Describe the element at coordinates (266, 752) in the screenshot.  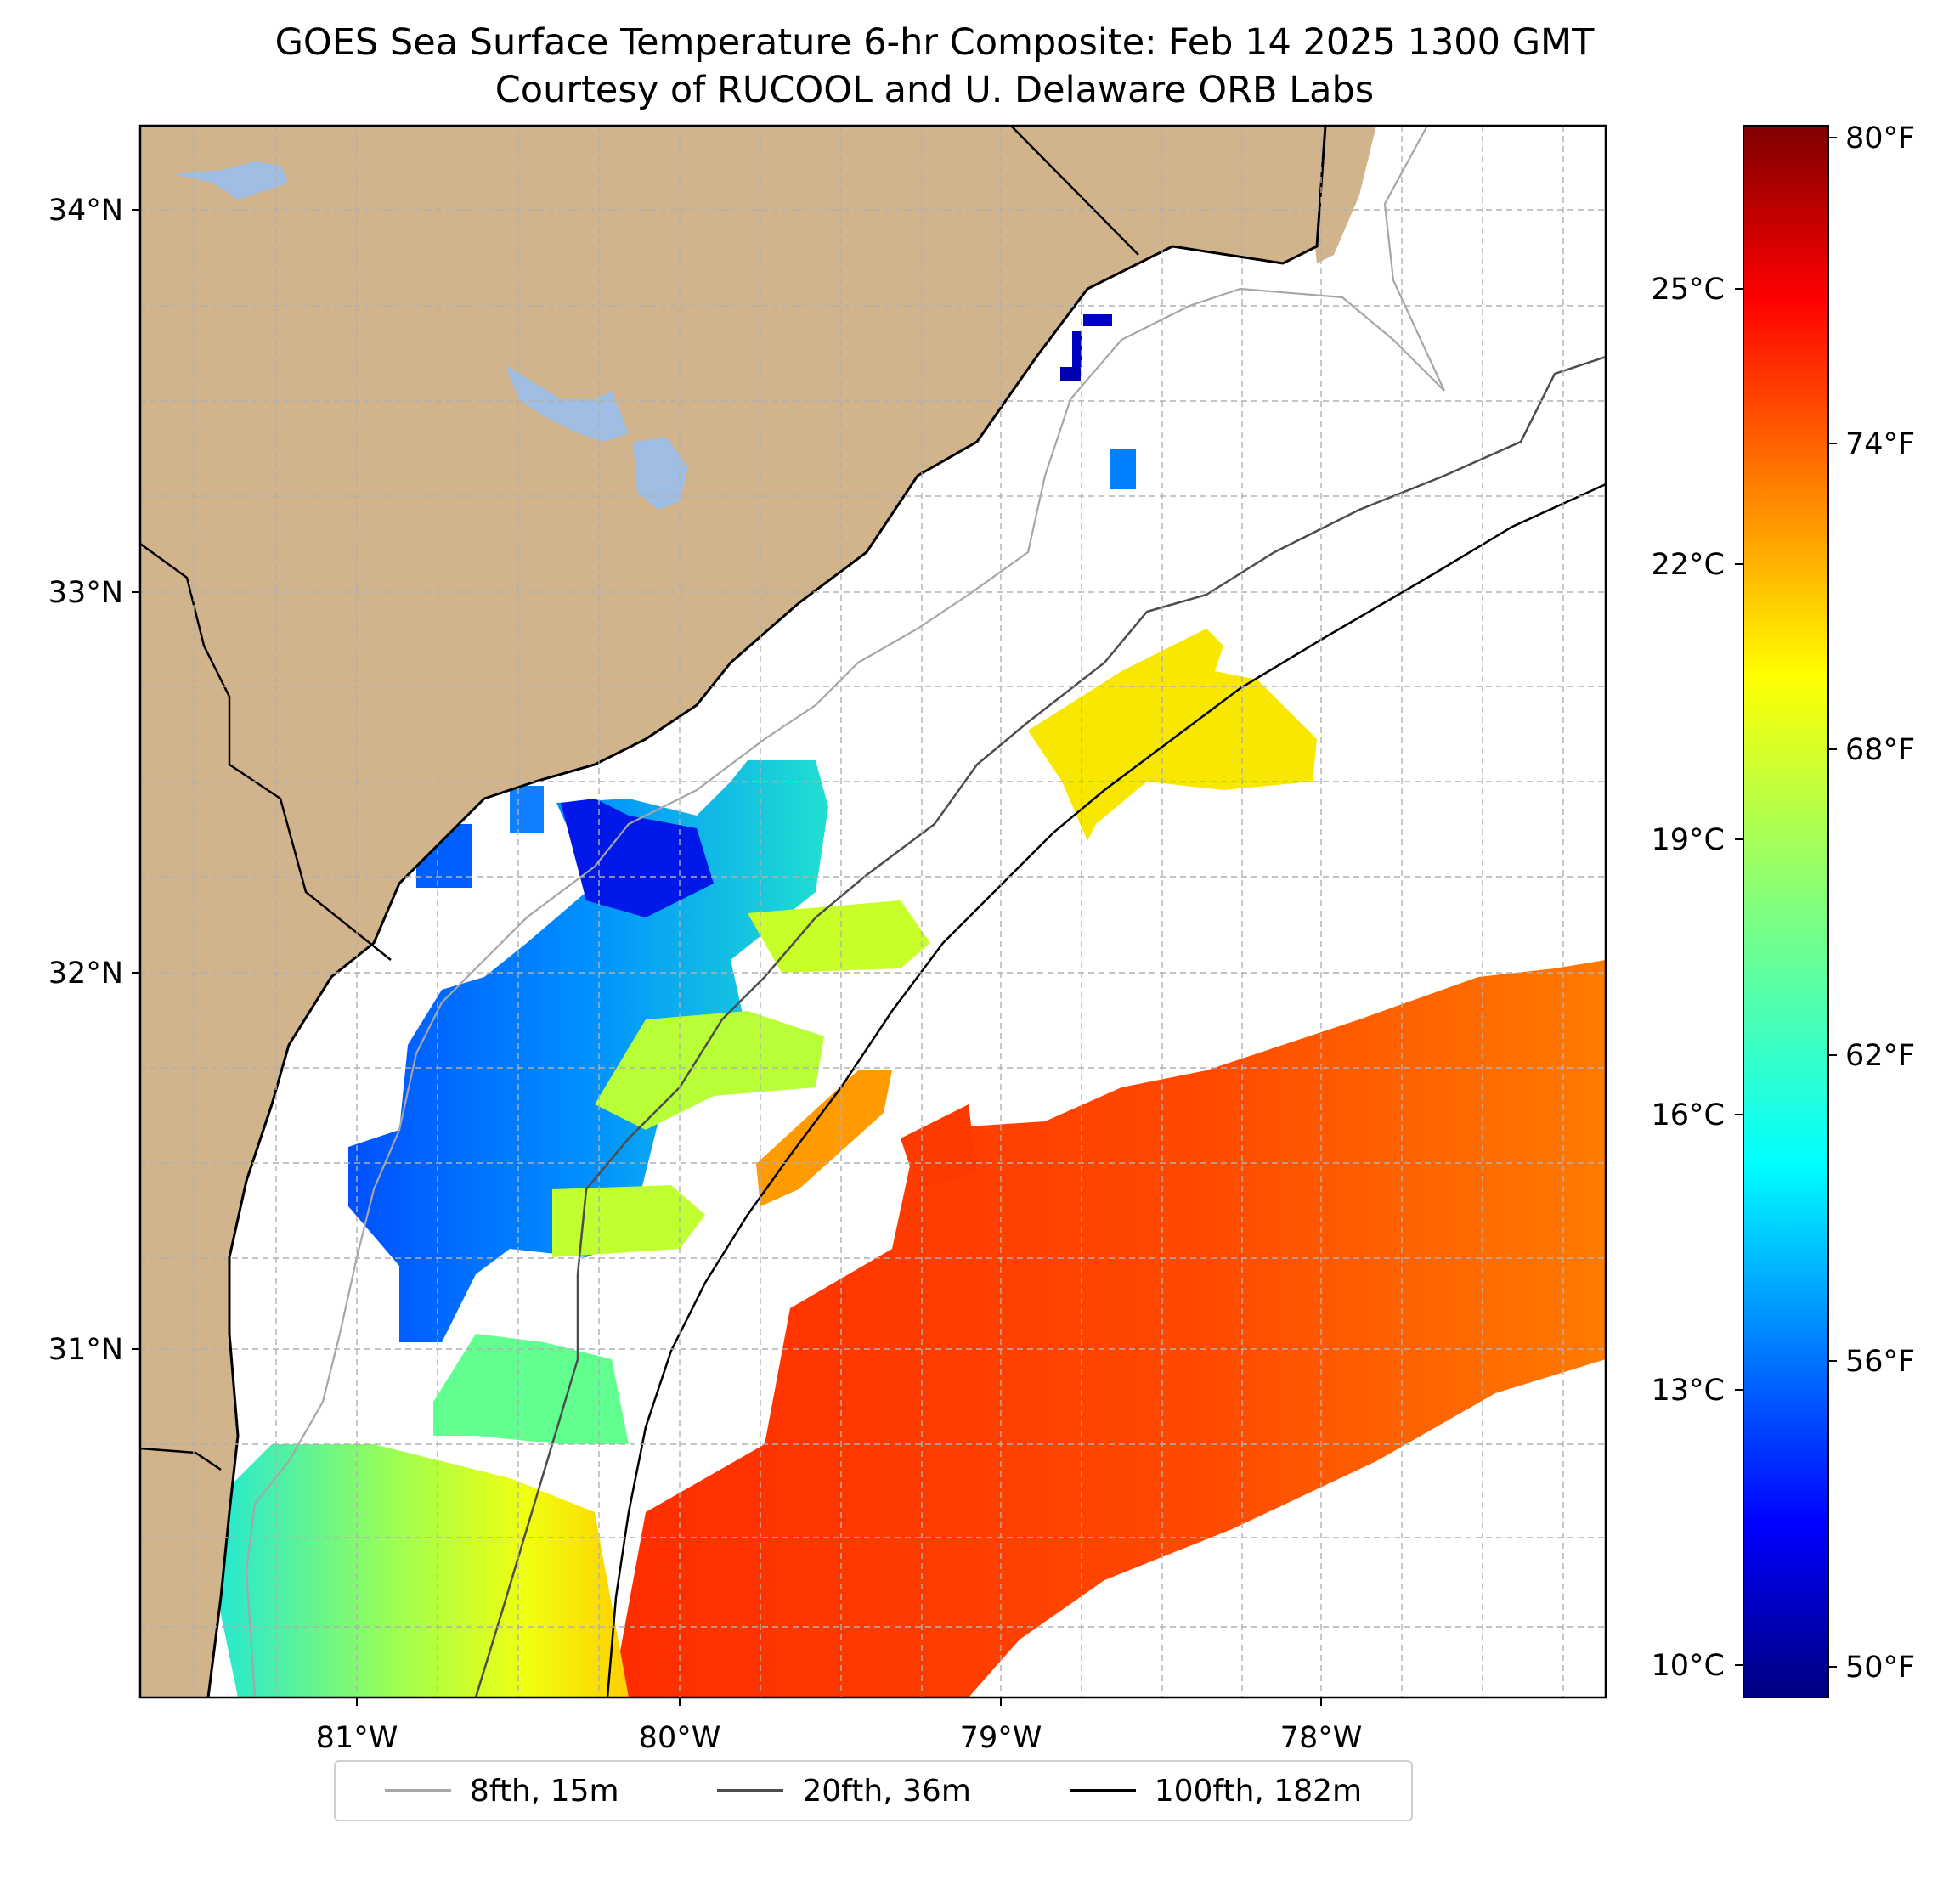
I see `state-border-south` at that location.